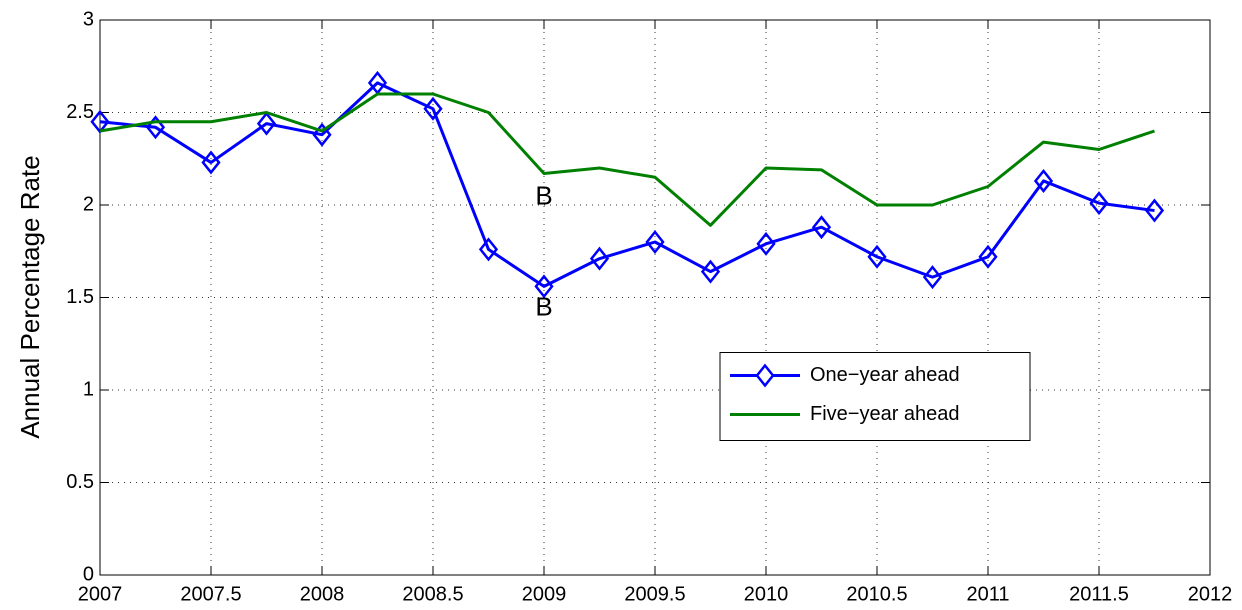  Describe the element at coordinates (654, 594) in the screenshot. I see `x-tick-label: 2009.5` at that location.